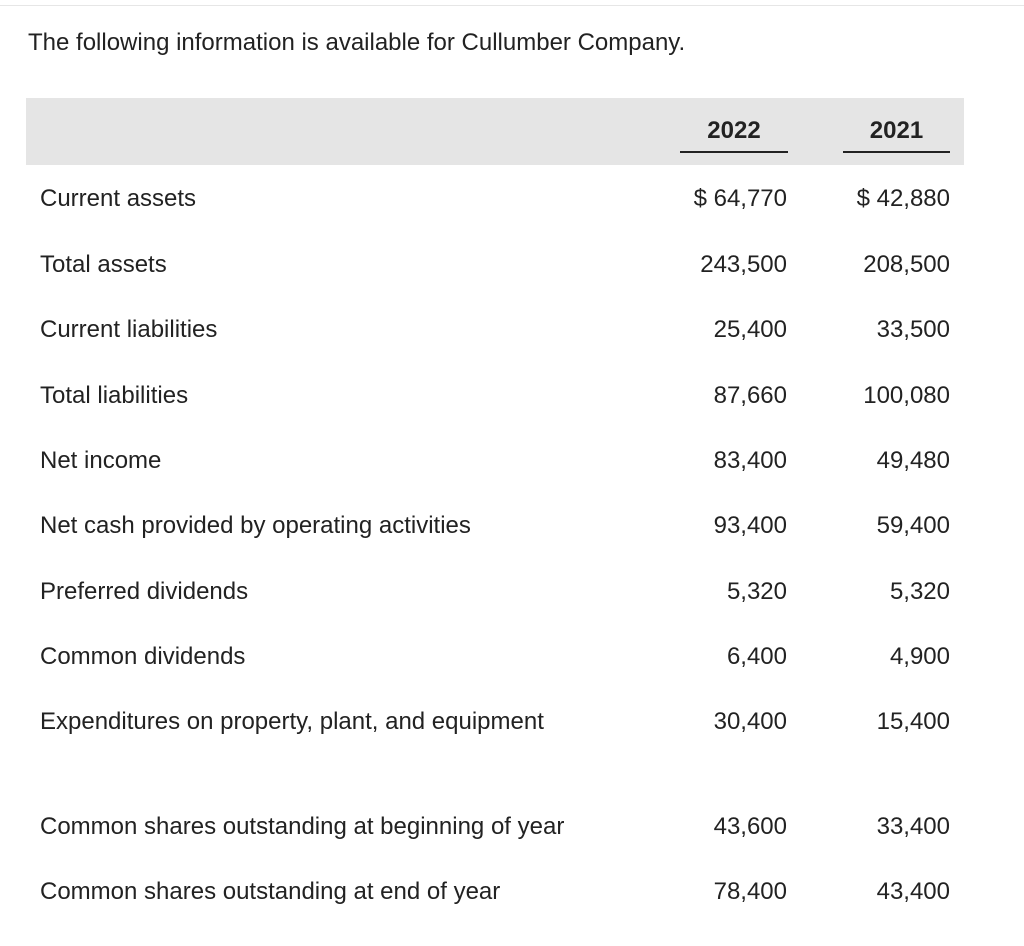  I want to click on value-2022: 87,660, so click(750, 395).